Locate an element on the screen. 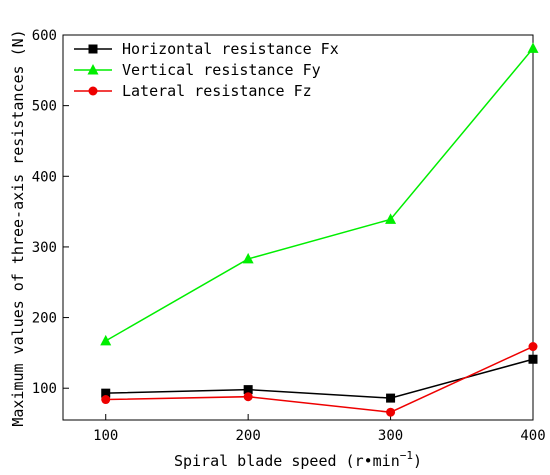 Image resolution: width=550 pixels, height=475 pixels. legend-item: Horizontal resistance Fx is located at coordinates (206, 49).